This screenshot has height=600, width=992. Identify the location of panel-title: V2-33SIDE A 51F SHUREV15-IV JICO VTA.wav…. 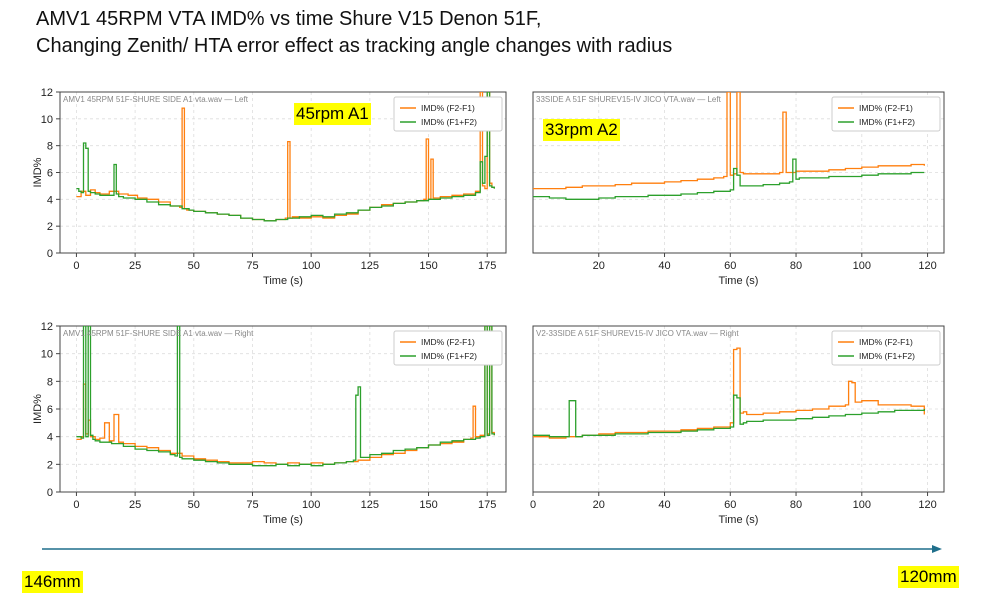
(637, 333).